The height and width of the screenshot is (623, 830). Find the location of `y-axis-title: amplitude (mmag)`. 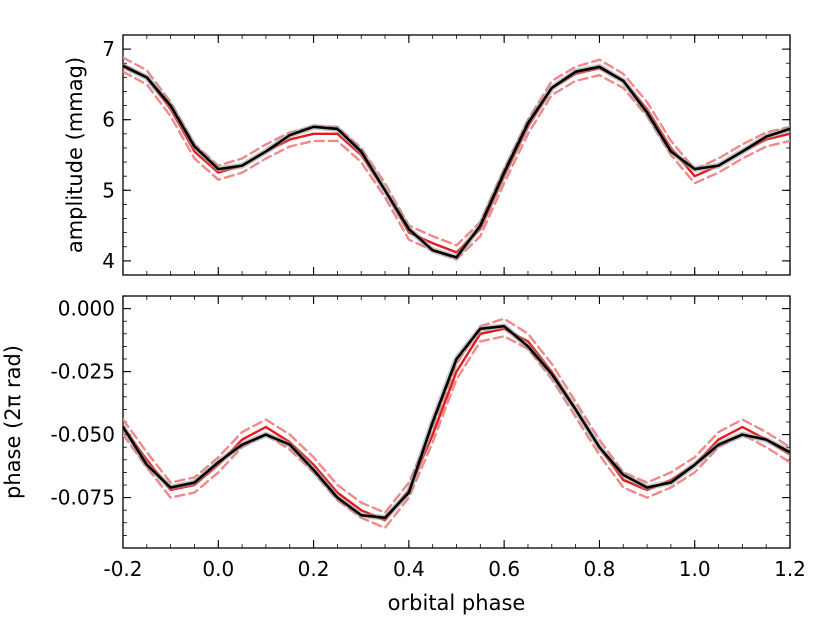

y-axis-title: amplitude (mmag) is located at coordinates (75, 155).